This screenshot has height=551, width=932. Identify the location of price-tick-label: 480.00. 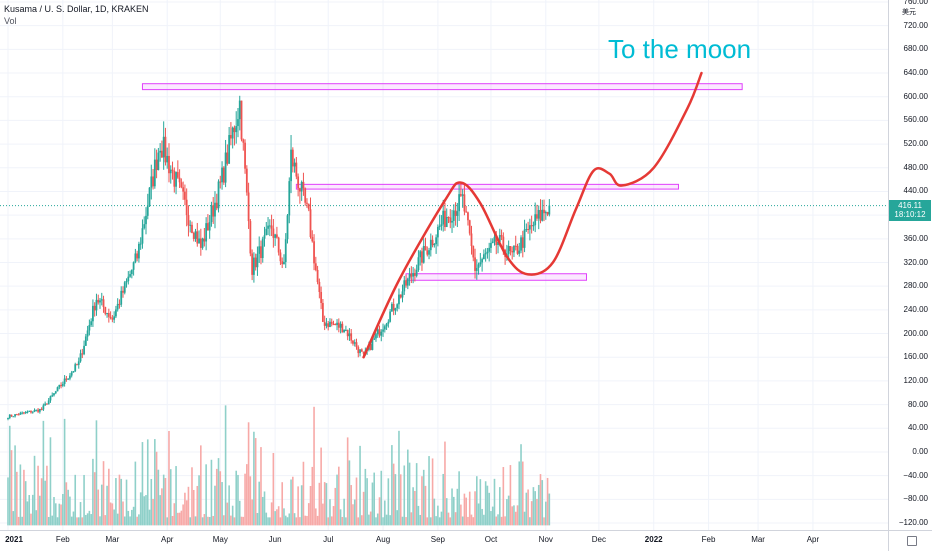
(915, 167).